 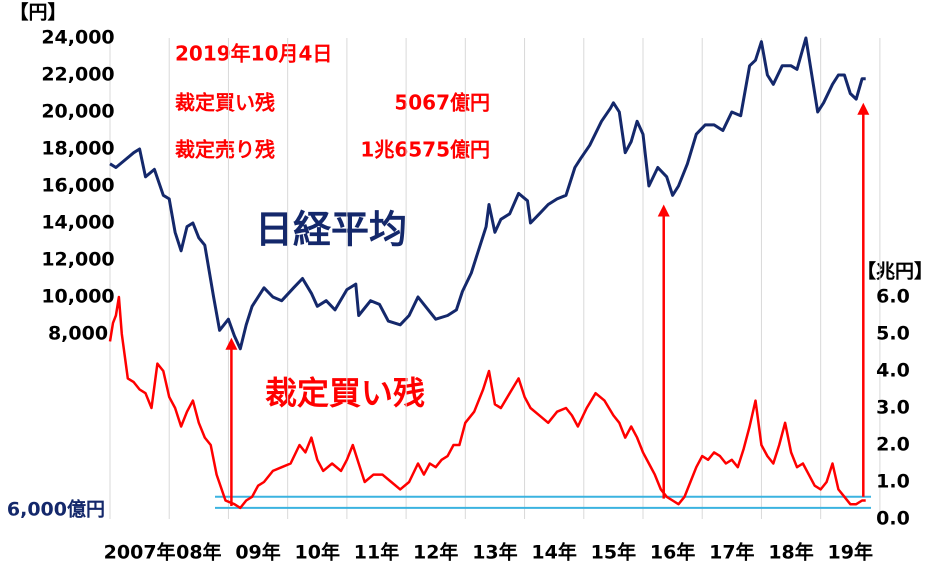 I want to click on x-tick-label: 18年, so click(x=790, y=552).